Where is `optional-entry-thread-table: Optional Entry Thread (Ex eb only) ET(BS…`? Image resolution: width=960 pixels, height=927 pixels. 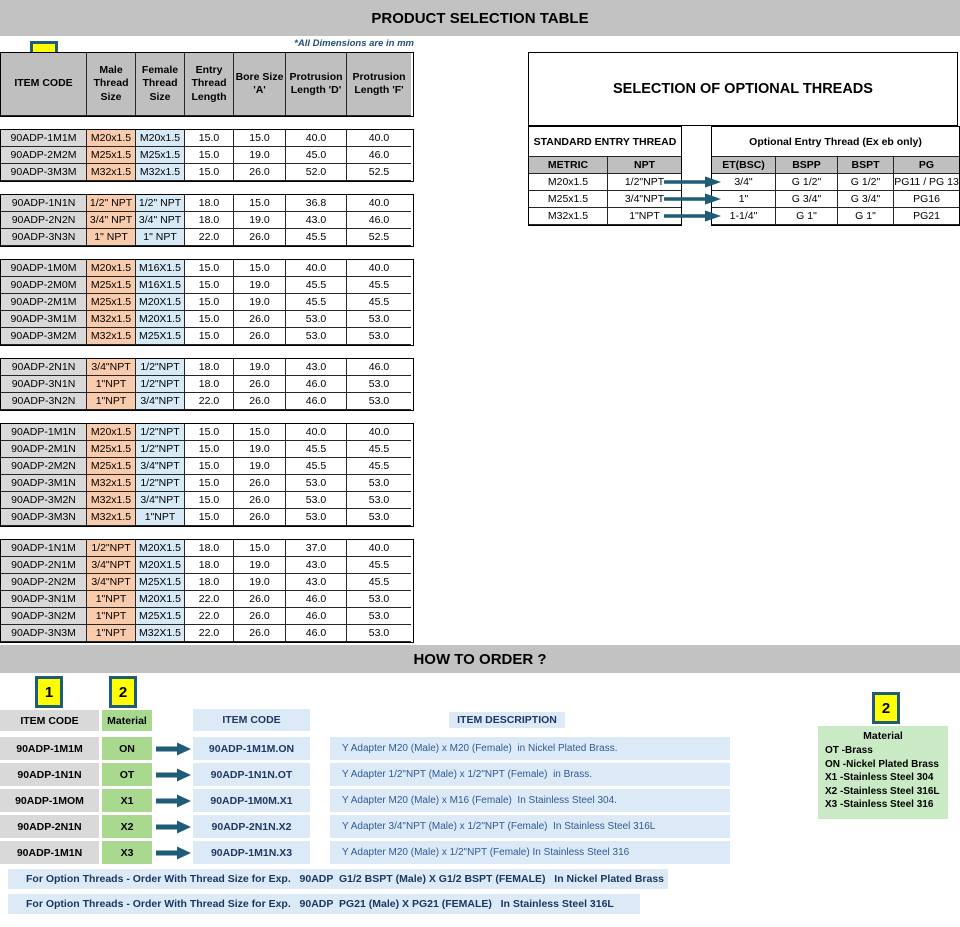 optional-entry-thread-table: Optional Entry Thread (Ex eb only) ET(BS… is located at coordinates (835, 176).